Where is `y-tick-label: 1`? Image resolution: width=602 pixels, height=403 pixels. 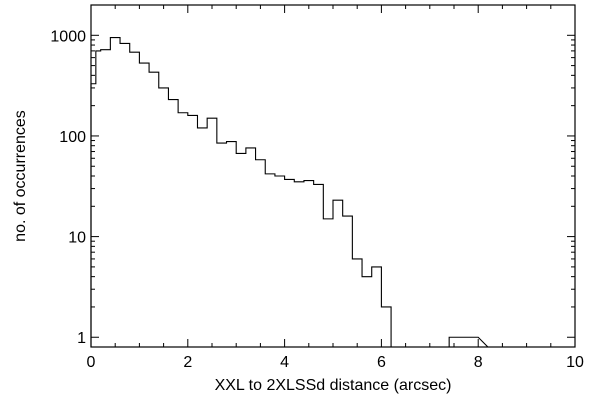 y-tick-label: 1 is located at coordinates (81, 338).